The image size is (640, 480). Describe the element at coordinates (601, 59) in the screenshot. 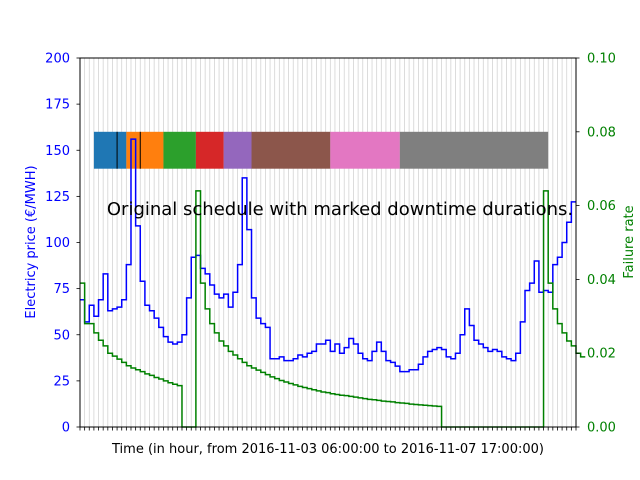

I see `right-y-tick-label: 0.10` at that location.